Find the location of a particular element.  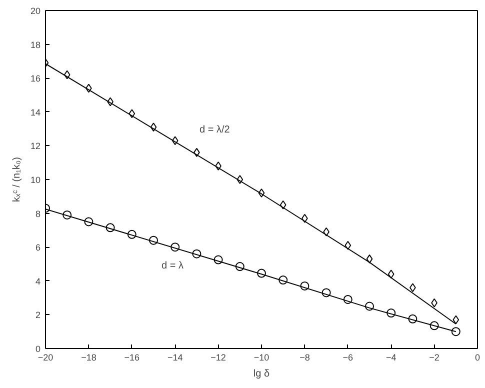

annotation: d = λ is located at coordinates (173, 266).